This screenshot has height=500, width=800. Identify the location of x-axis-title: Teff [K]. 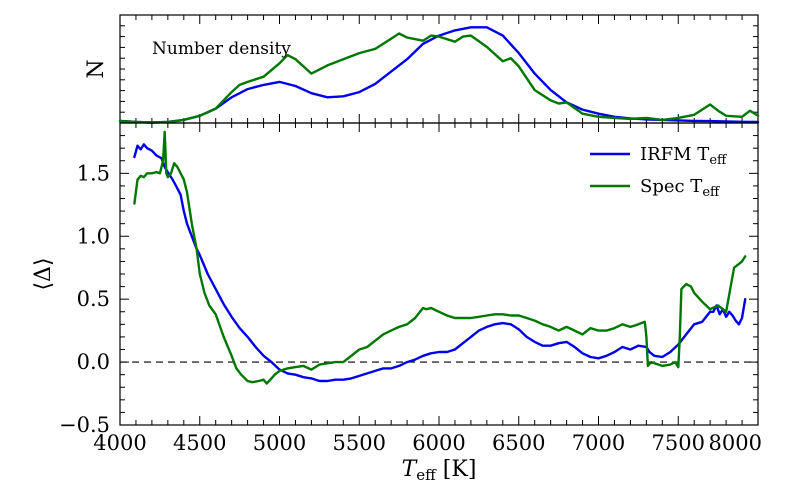
(439, 470).